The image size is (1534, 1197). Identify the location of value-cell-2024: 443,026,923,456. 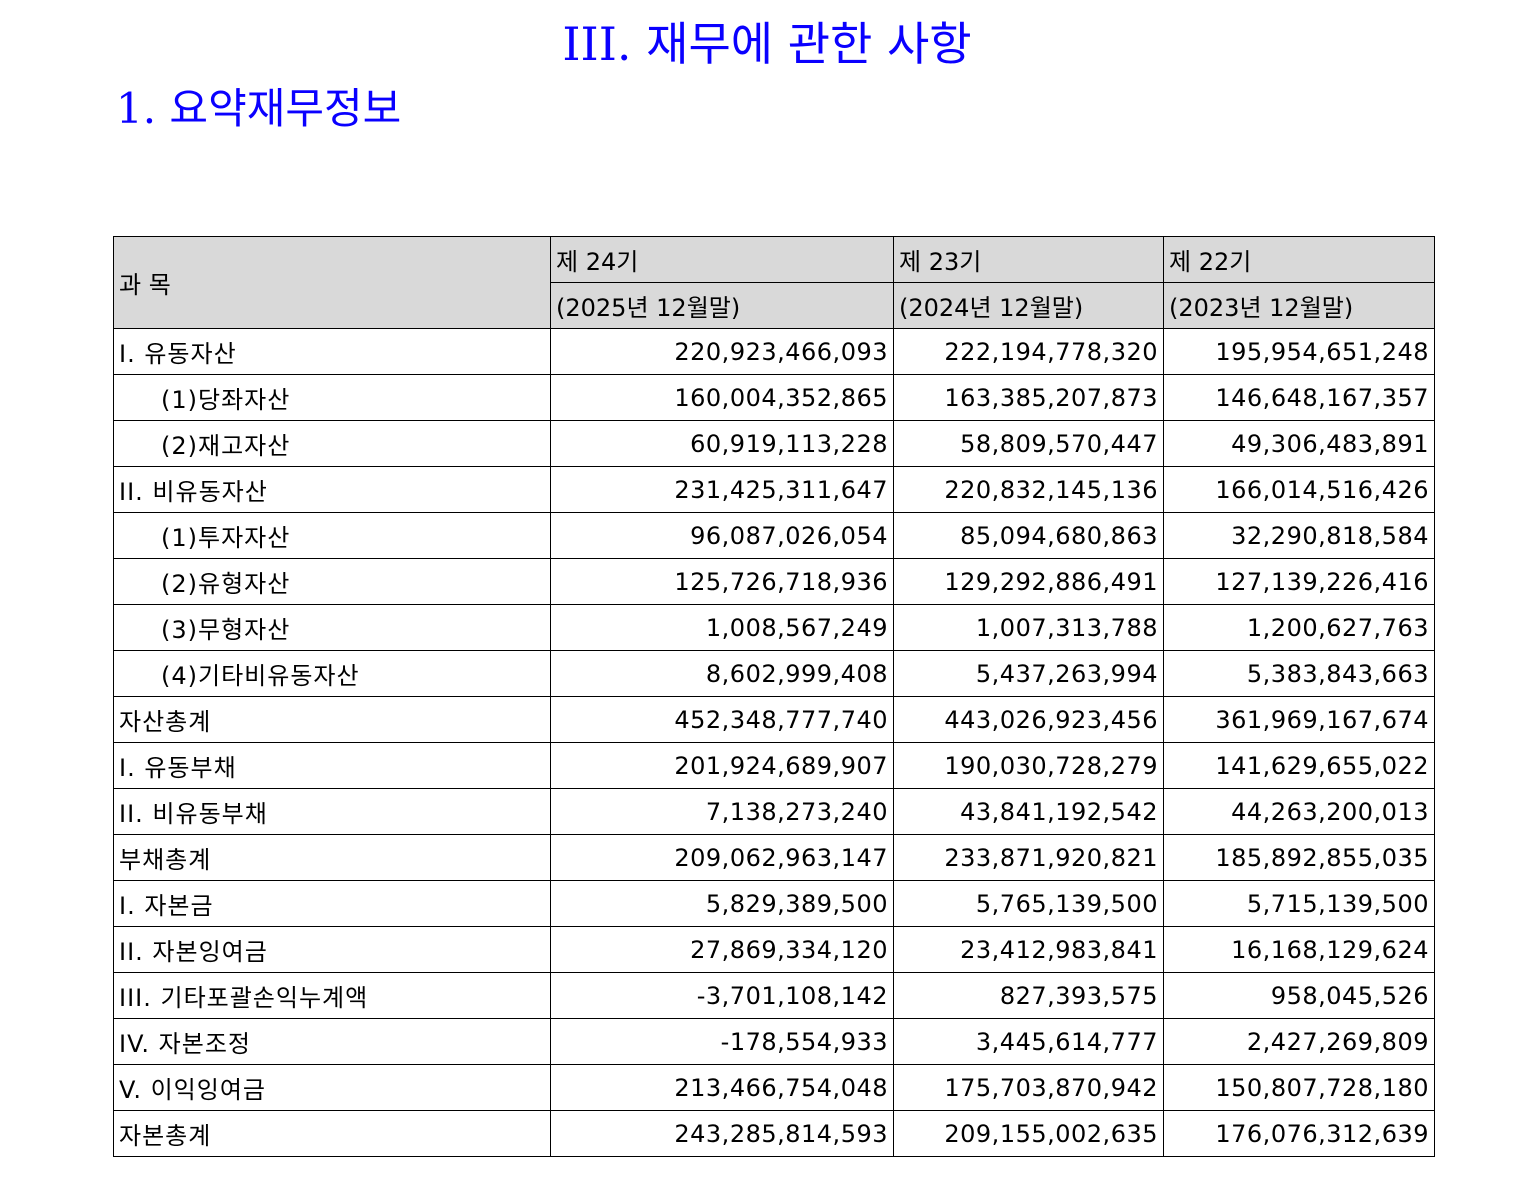
(1028, 719).